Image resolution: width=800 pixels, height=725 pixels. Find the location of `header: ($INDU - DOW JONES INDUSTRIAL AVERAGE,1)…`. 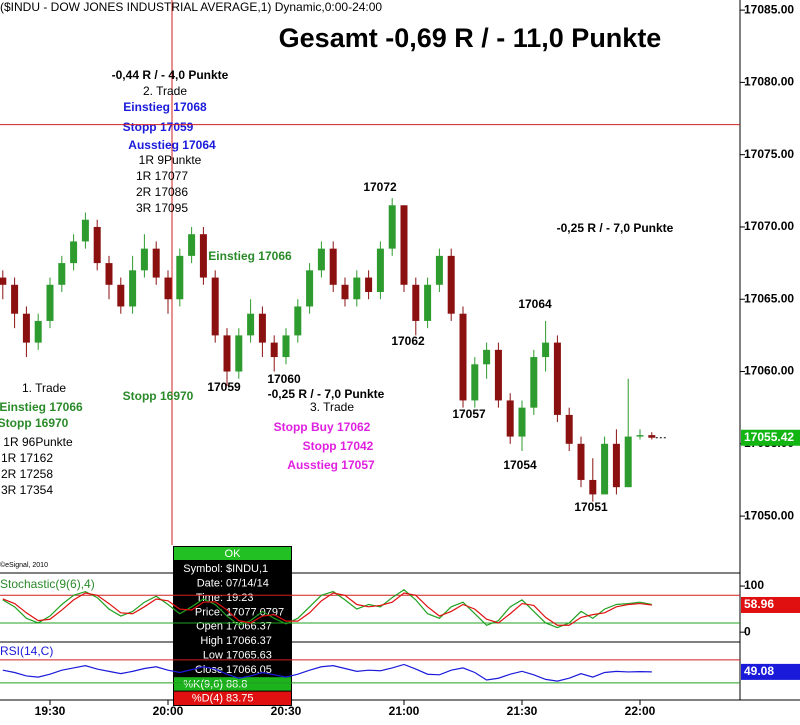

header: ($INDU - DOW JONES INDUSTRIAL AVERAGE,1)… is located at coordinates (191, 7).